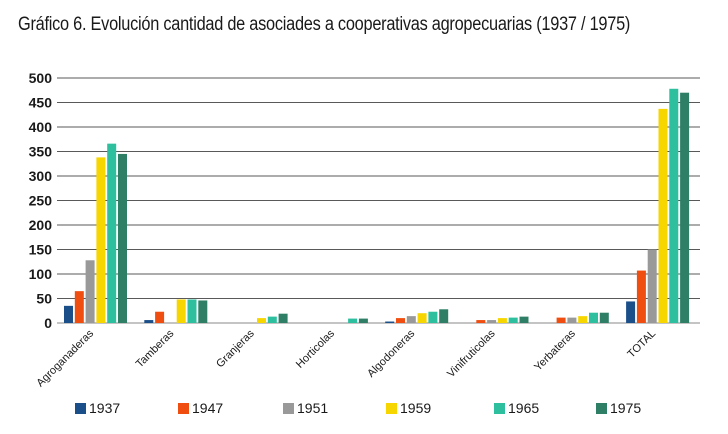 Image resolution: width=728 pixels, height=434 pixels. Describe the element at coordinates (433, 317) in the screenshot. I see `bar-algodoneras-1965` at that location.